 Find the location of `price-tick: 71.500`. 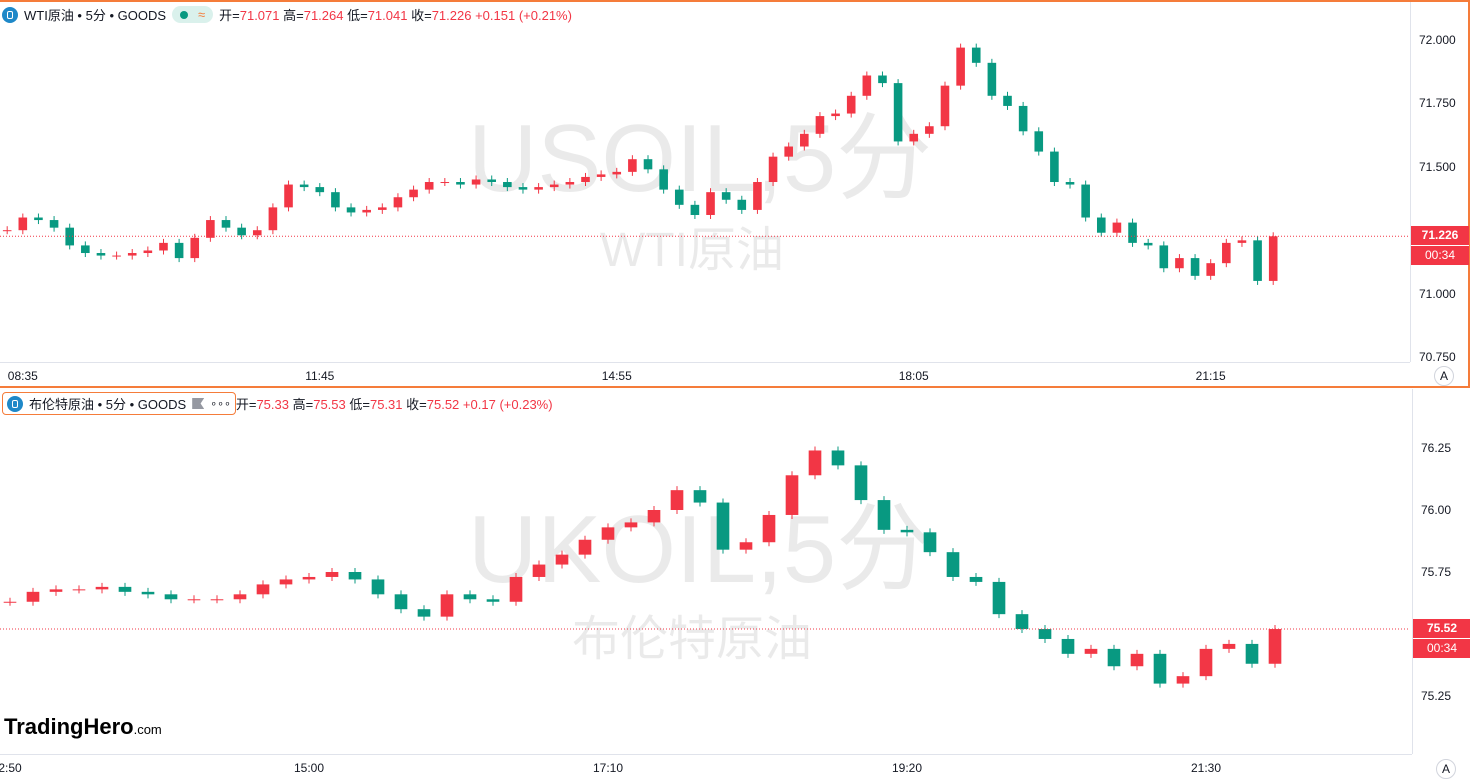

price-tick: 71.500 is located at coordinates (1437, 166).